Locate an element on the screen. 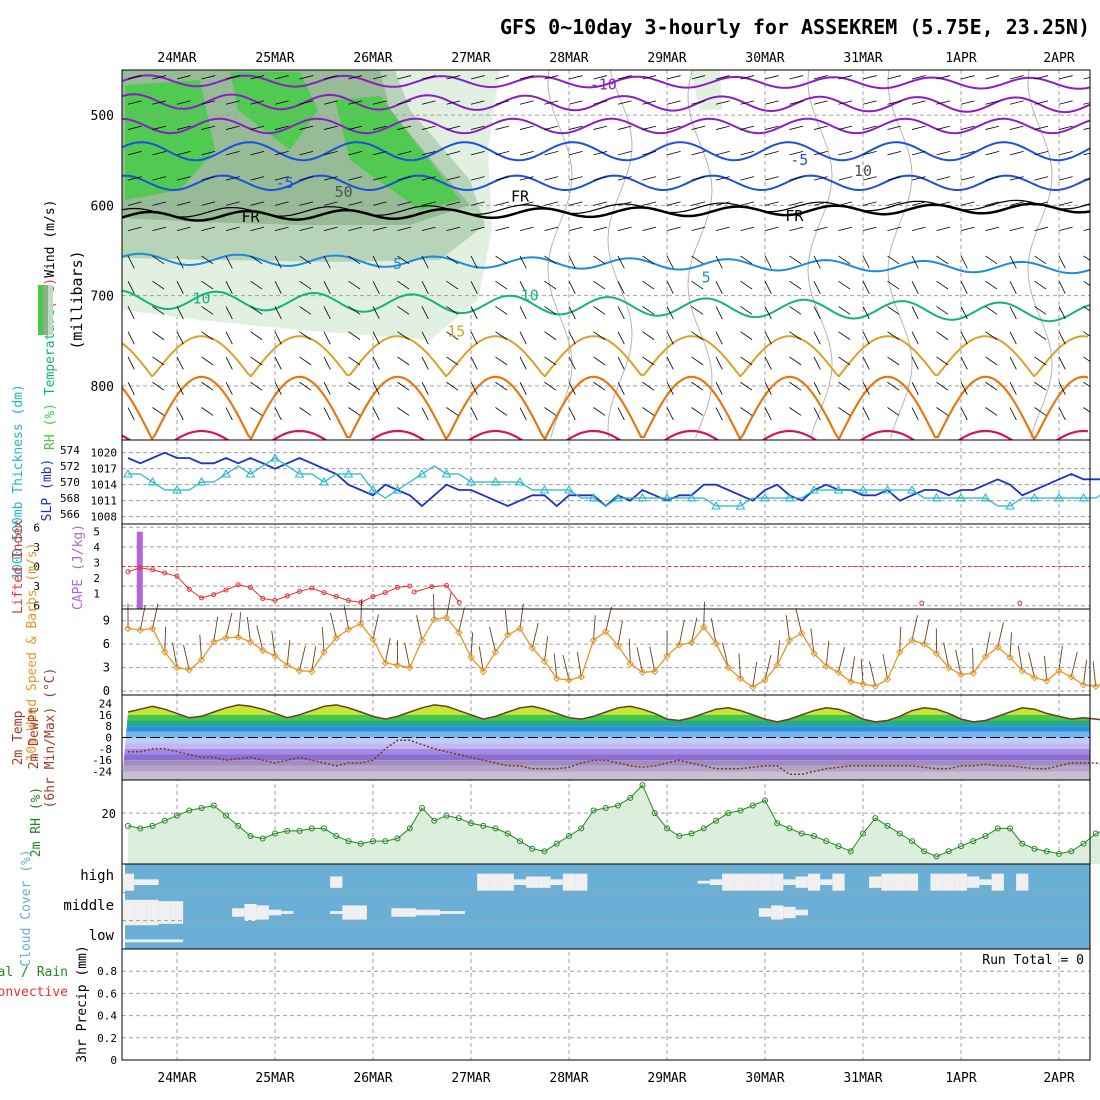  cloud-panel: high middle low Cloud Cover (%) is located at coordinates (555, 908).